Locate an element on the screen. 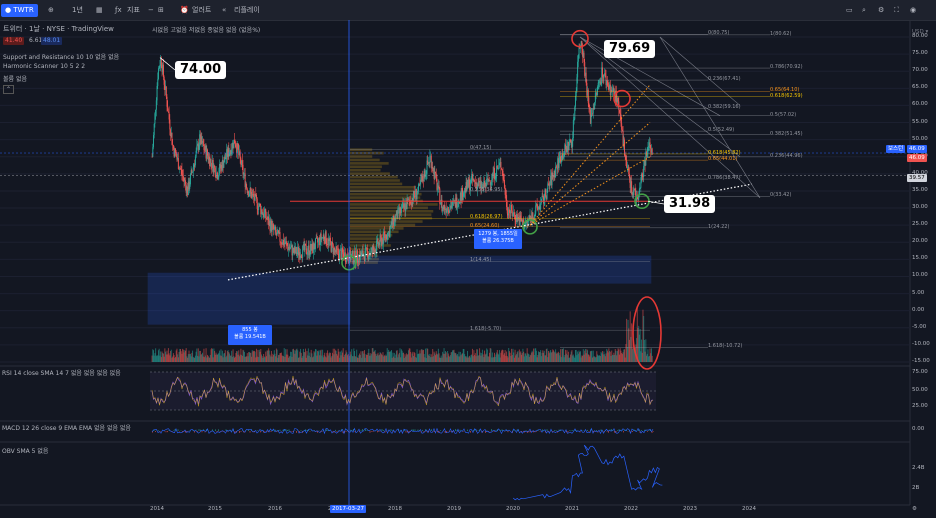 Image resolution: width=936 pixels, height=518 pixels. x-tick-label: 2014 is located at coordinates (157, 509).